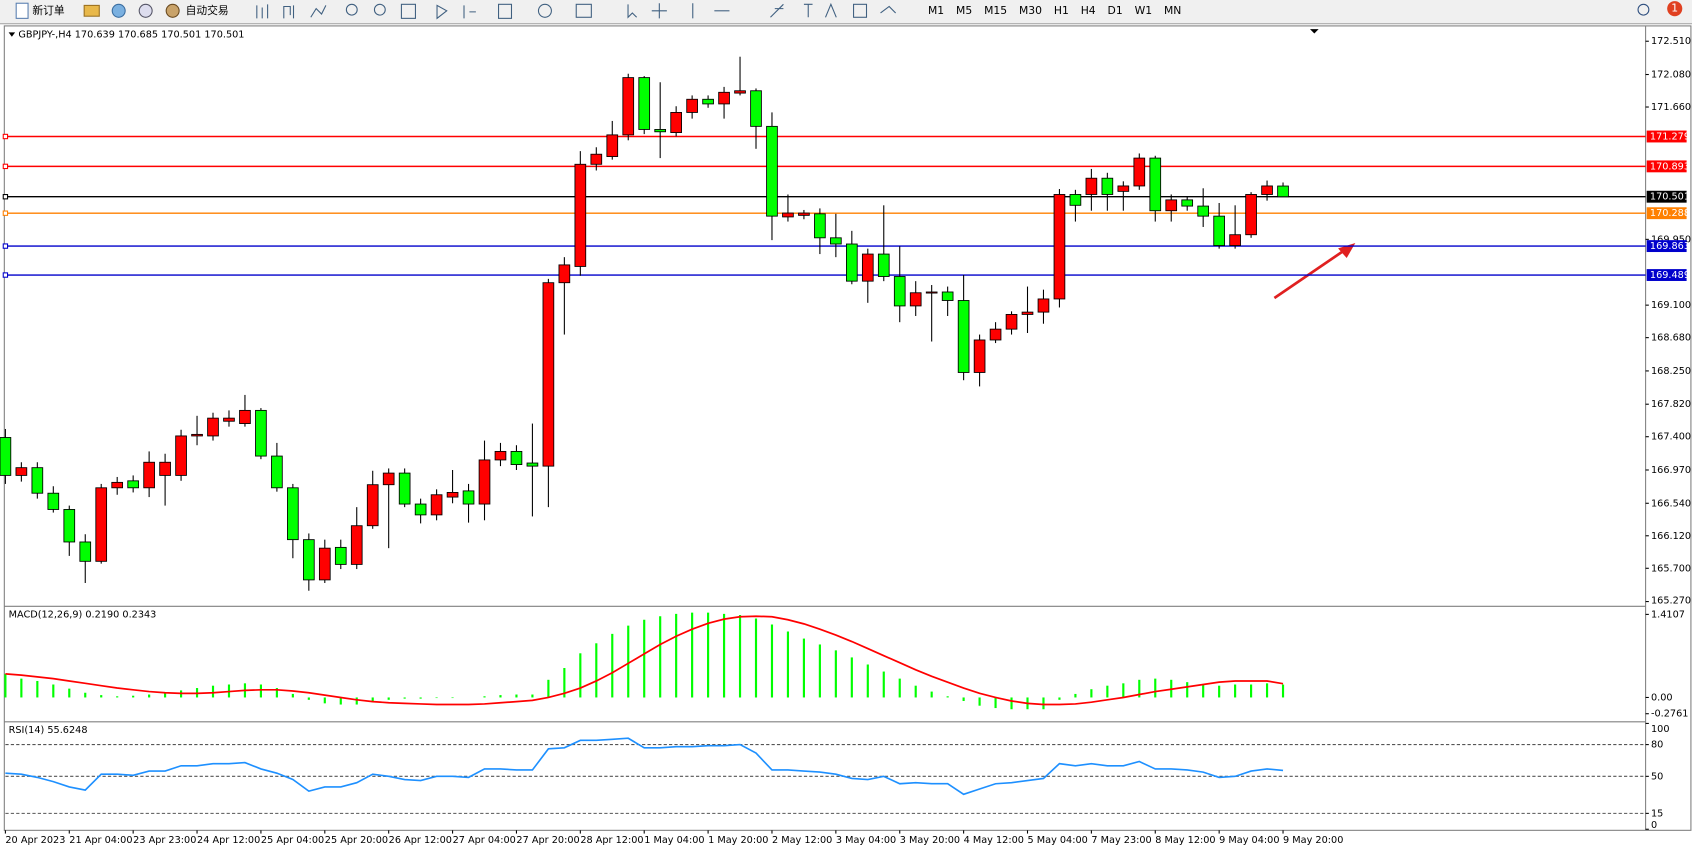 The height and width of the screenshot is (853, 1692). What do you see at coordinates (930, 840) in the screenshot?
I see `x-tick-label: 3 May 20:00` at bounding box center [930, 840].